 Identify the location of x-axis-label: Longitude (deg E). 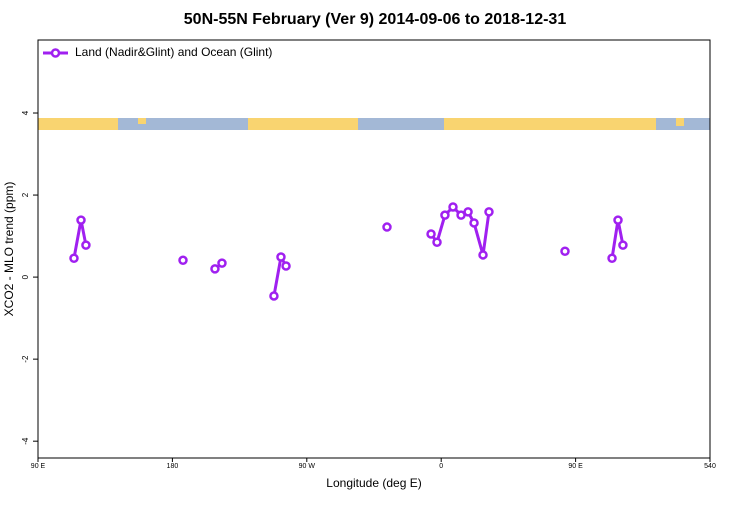
(373, 483).